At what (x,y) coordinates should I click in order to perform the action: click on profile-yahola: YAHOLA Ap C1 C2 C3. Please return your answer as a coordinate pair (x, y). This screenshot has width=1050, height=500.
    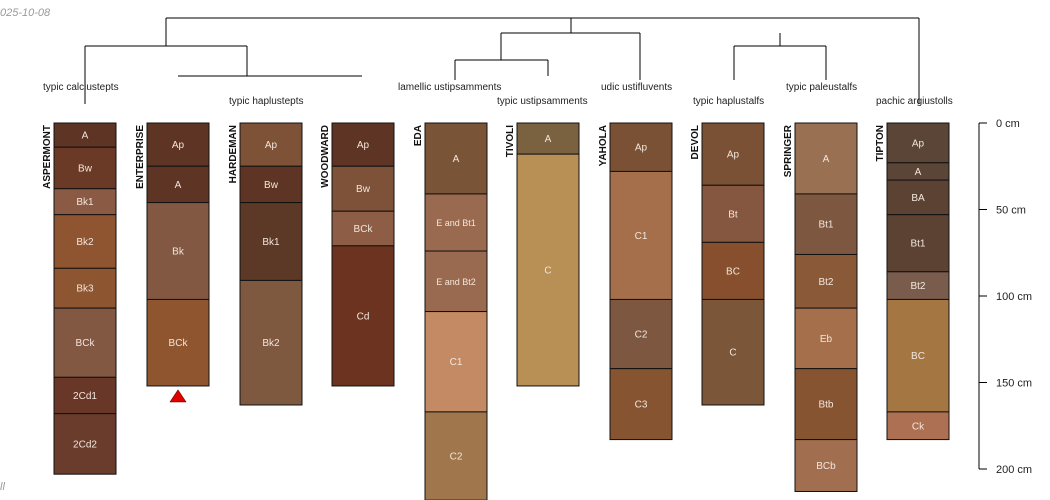
    Looking at the image, I should click on (635, 281).